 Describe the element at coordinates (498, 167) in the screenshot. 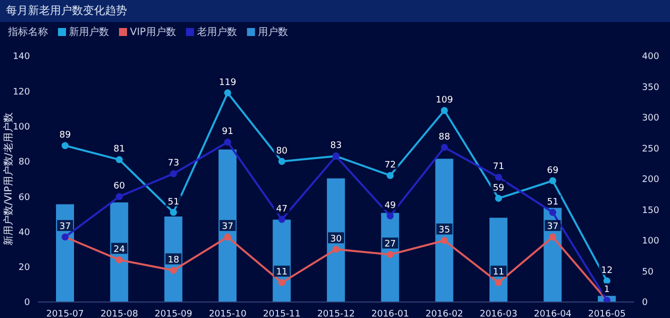

I see `data-label: 71` at that location.